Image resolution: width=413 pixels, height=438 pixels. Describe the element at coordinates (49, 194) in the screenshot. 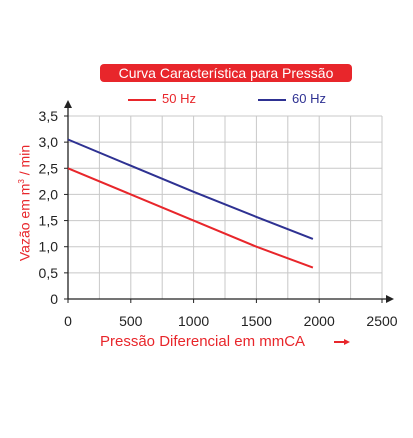

I see `y-tick-label: 2,0` at that location.